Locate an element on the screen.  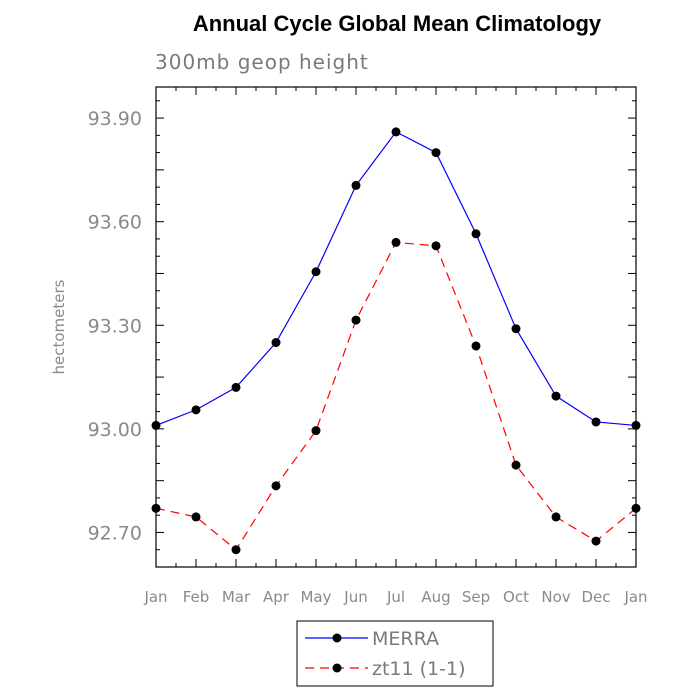
x-tick-label: Jun is located at coordinates (355, 597).